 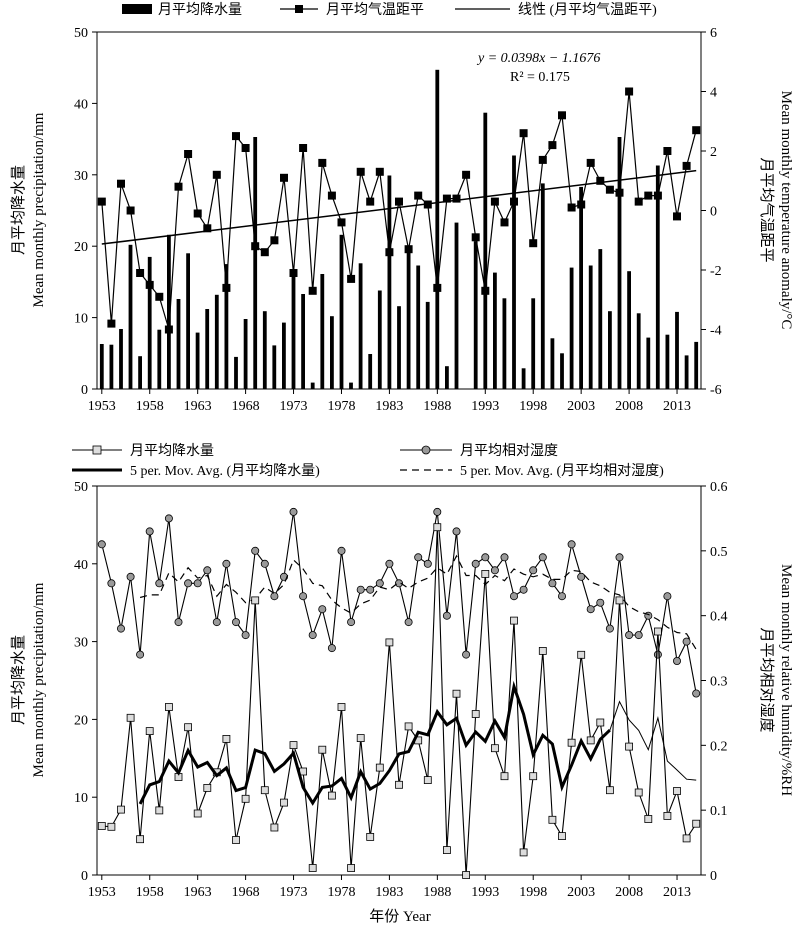 What do you see at coordinates (713, 93) in the screenshot?
I see `chart-1-right-y-tick-label: 4` at bounding box center [713, 93].